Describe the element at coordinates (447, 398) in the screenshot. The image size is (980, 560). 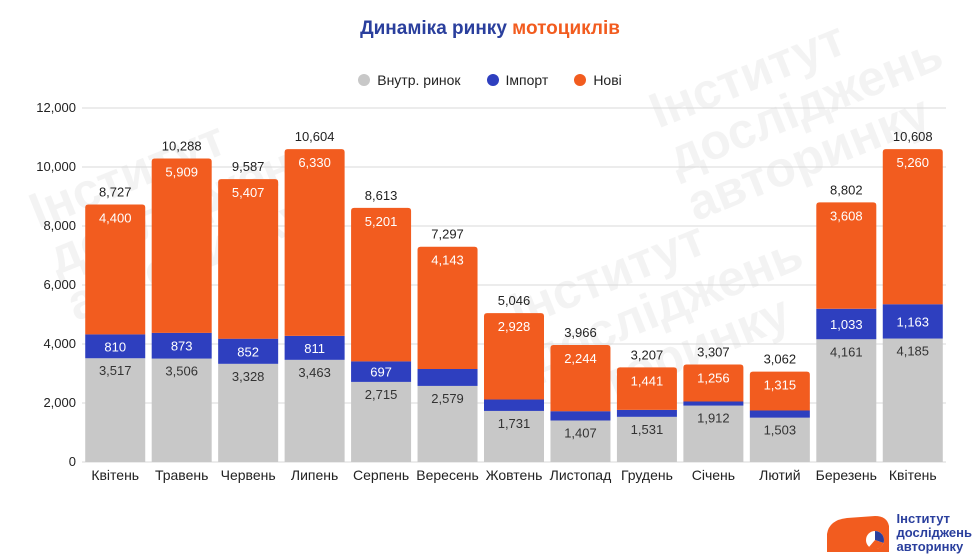
I see `data-label-domestic: 2,579` at that location.